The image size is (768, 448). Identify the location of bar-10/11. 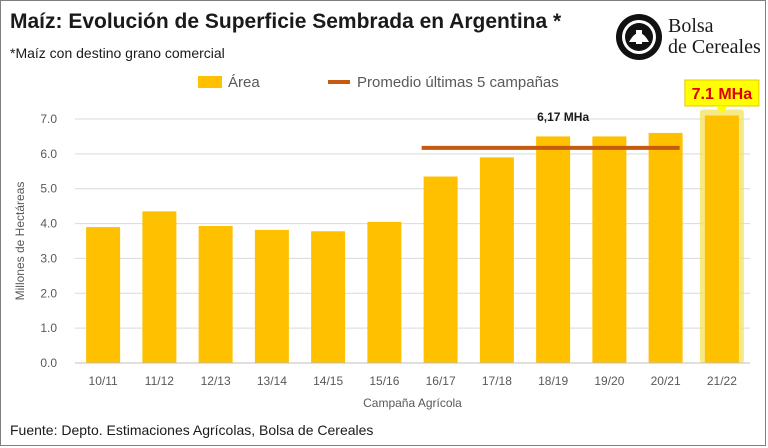
(103, 295).